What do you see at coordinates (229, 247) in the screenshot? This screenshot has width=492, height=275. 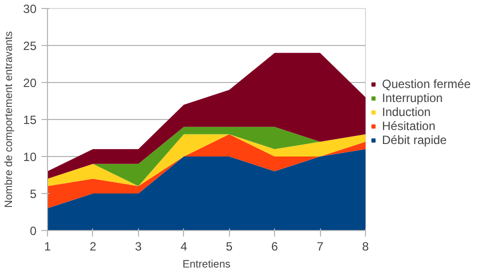 I see `x-tick-label: 5` at bounding box center [229, 247].